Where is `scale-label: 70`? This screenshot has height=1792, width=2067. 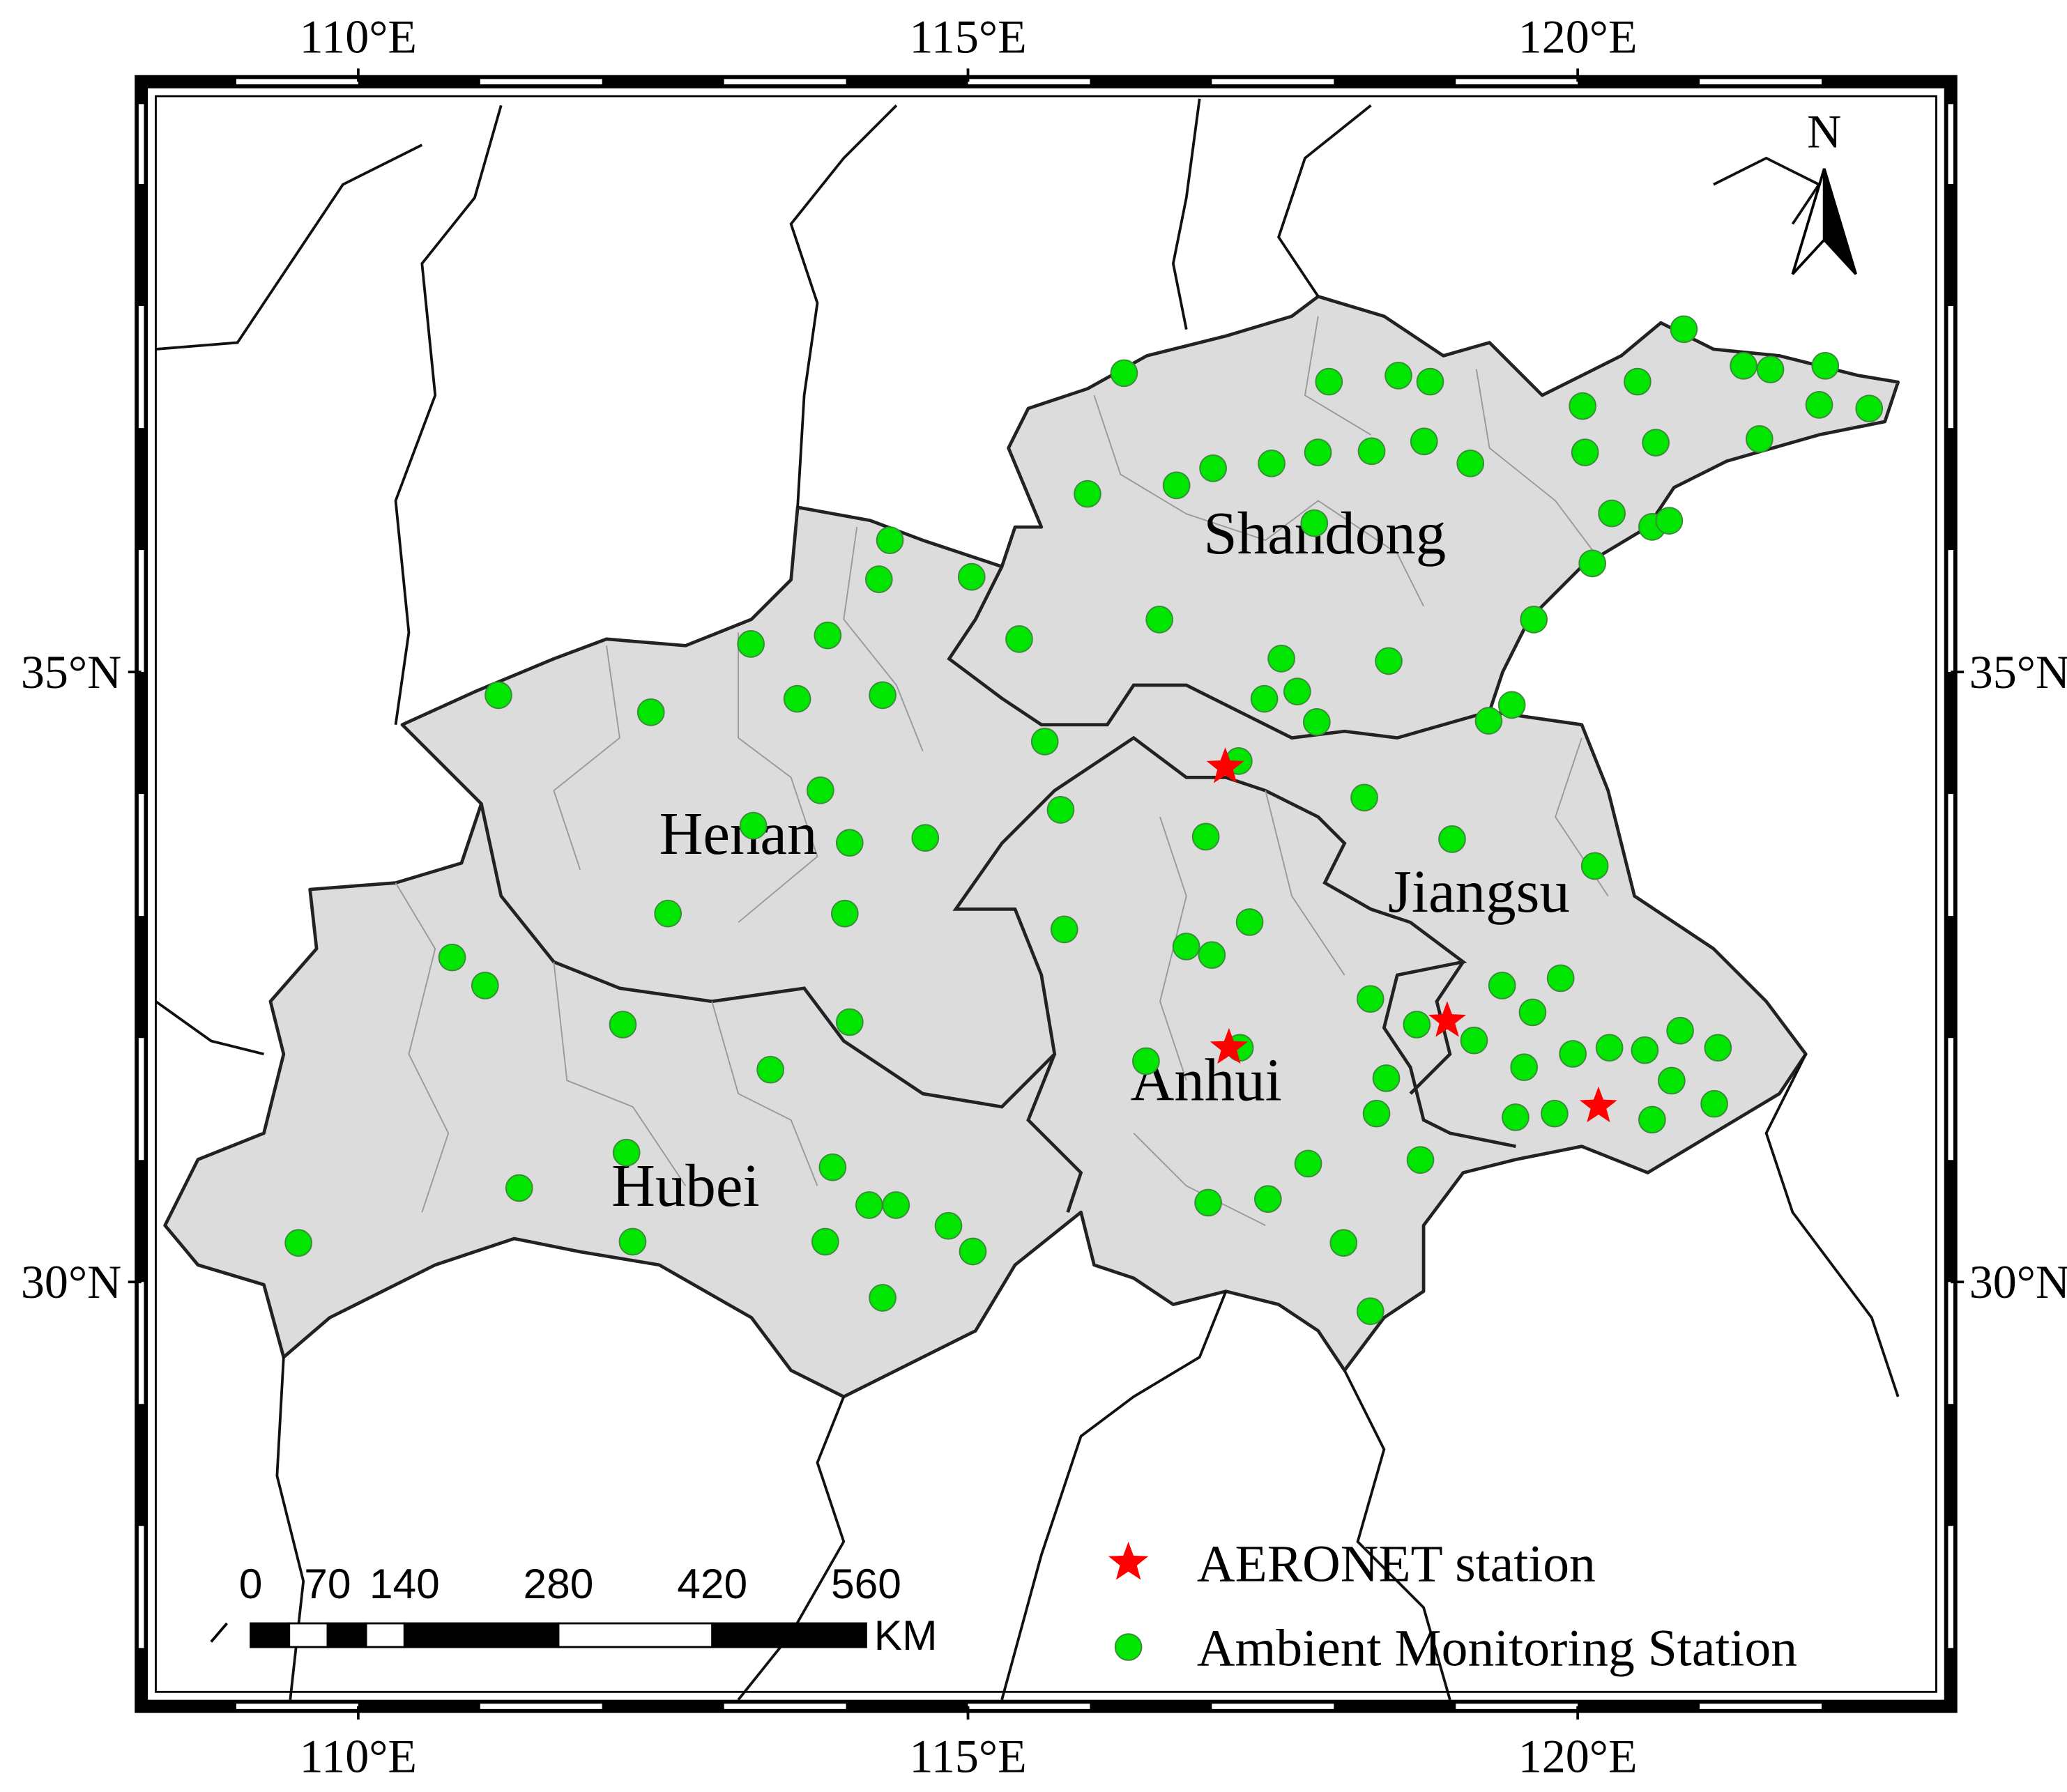
scale-label: 70 is located at coordinates (327, 1583).